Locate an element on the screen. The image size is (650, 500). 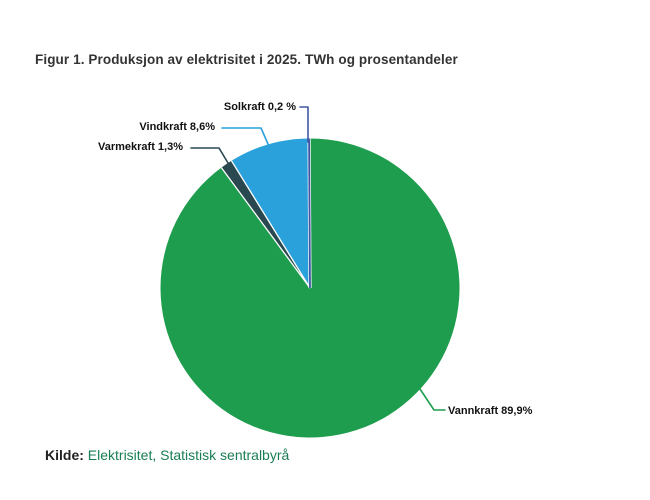
leader-line-varmekraft is located at coordinates (209, 155).